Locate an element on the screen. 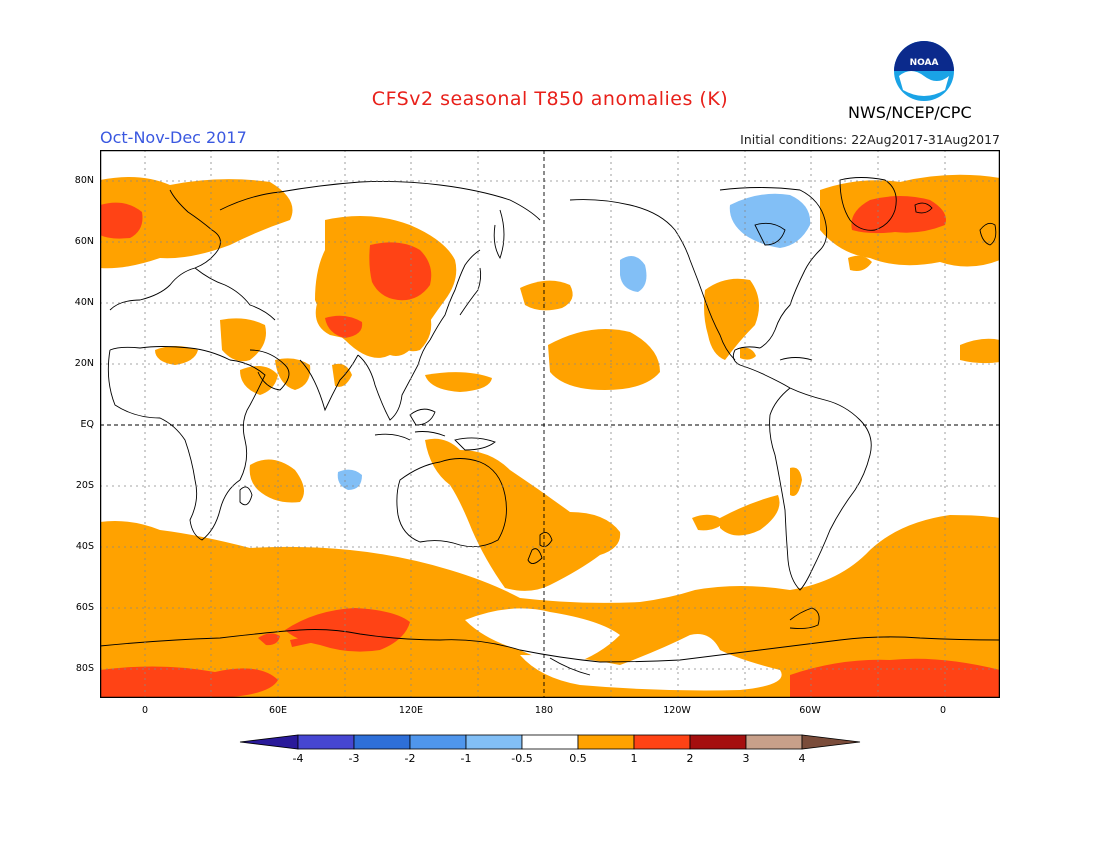  lon-label-0-east: 0 is located at coordinates (943, 710).